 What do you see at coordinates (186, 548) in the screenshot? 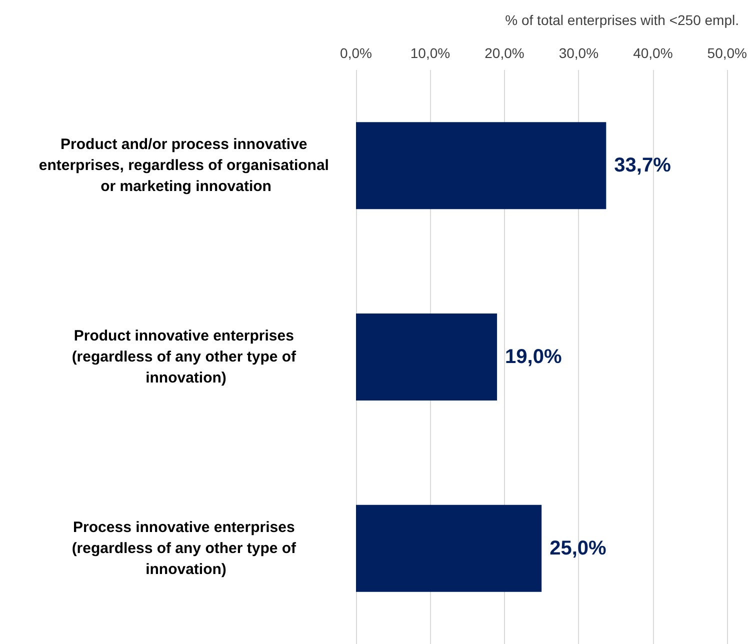
I see `y-tick-label: Process innovative enterprises (regardless of any other type of innovation)` at bounding box center [186, 548].